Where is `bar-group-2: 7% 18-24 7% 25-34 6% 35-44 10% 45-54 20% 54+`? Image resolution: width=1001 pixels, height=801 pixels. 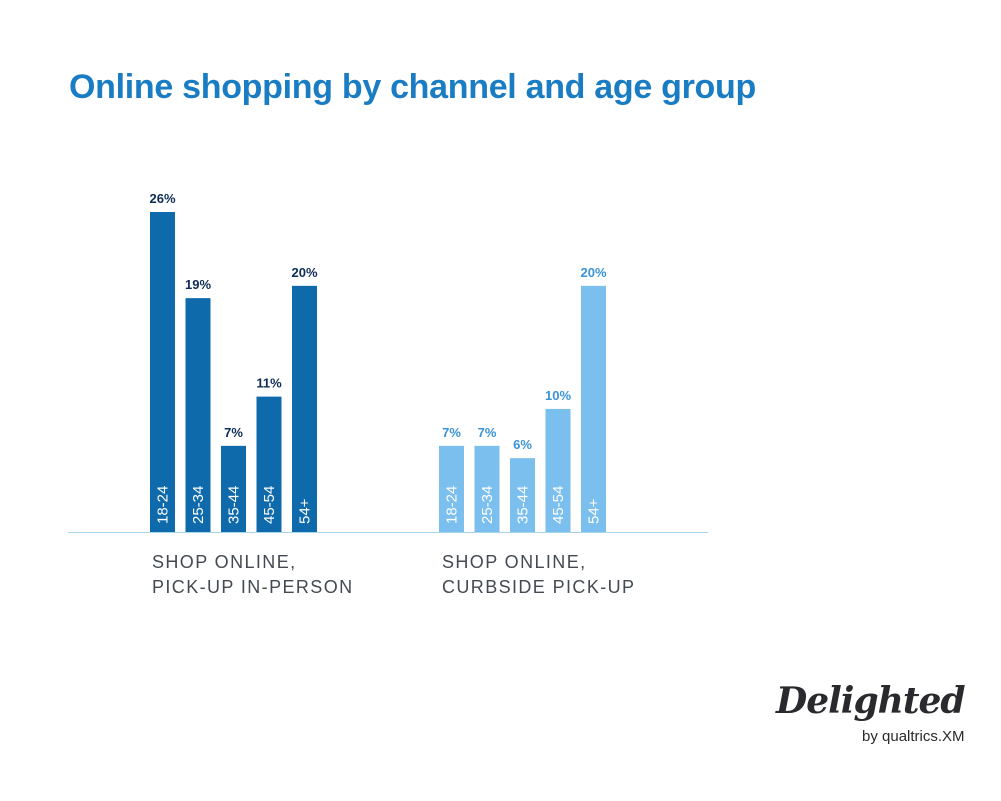 bar-group-2: 7% 18-24 7% 25-34 6% 35-44 10% 45-54 20% 54+ is located at coordinates (523, 398).